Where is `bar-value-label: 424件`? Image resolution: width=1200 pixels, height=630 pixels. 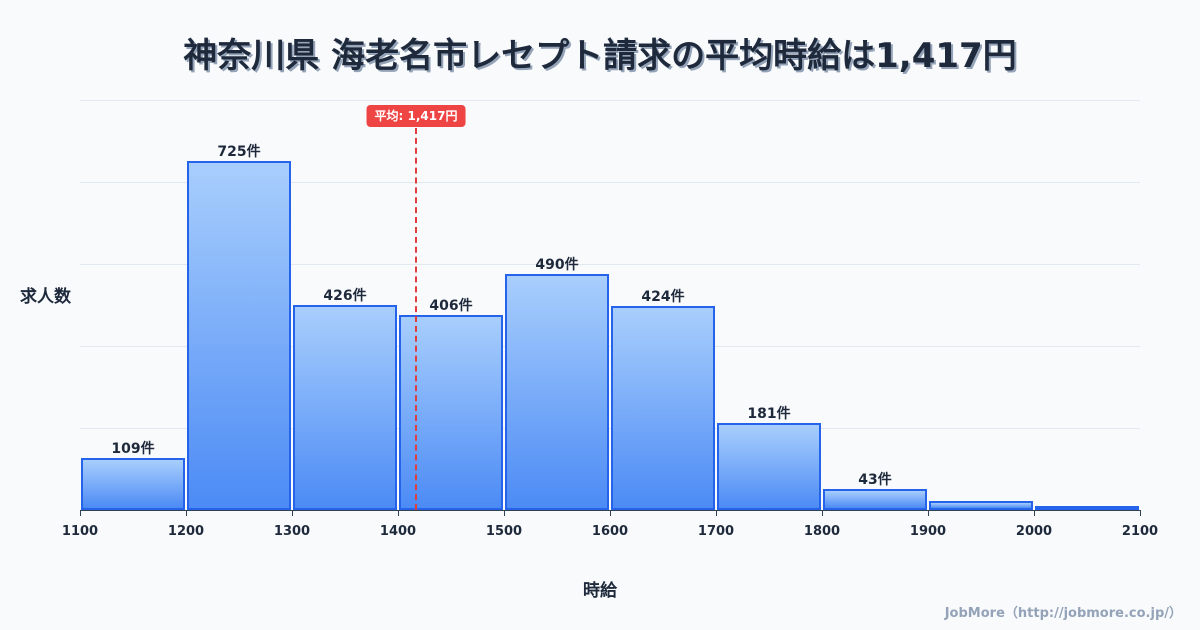 bar-value-label: 424件 is located at coordinates (663, 296).